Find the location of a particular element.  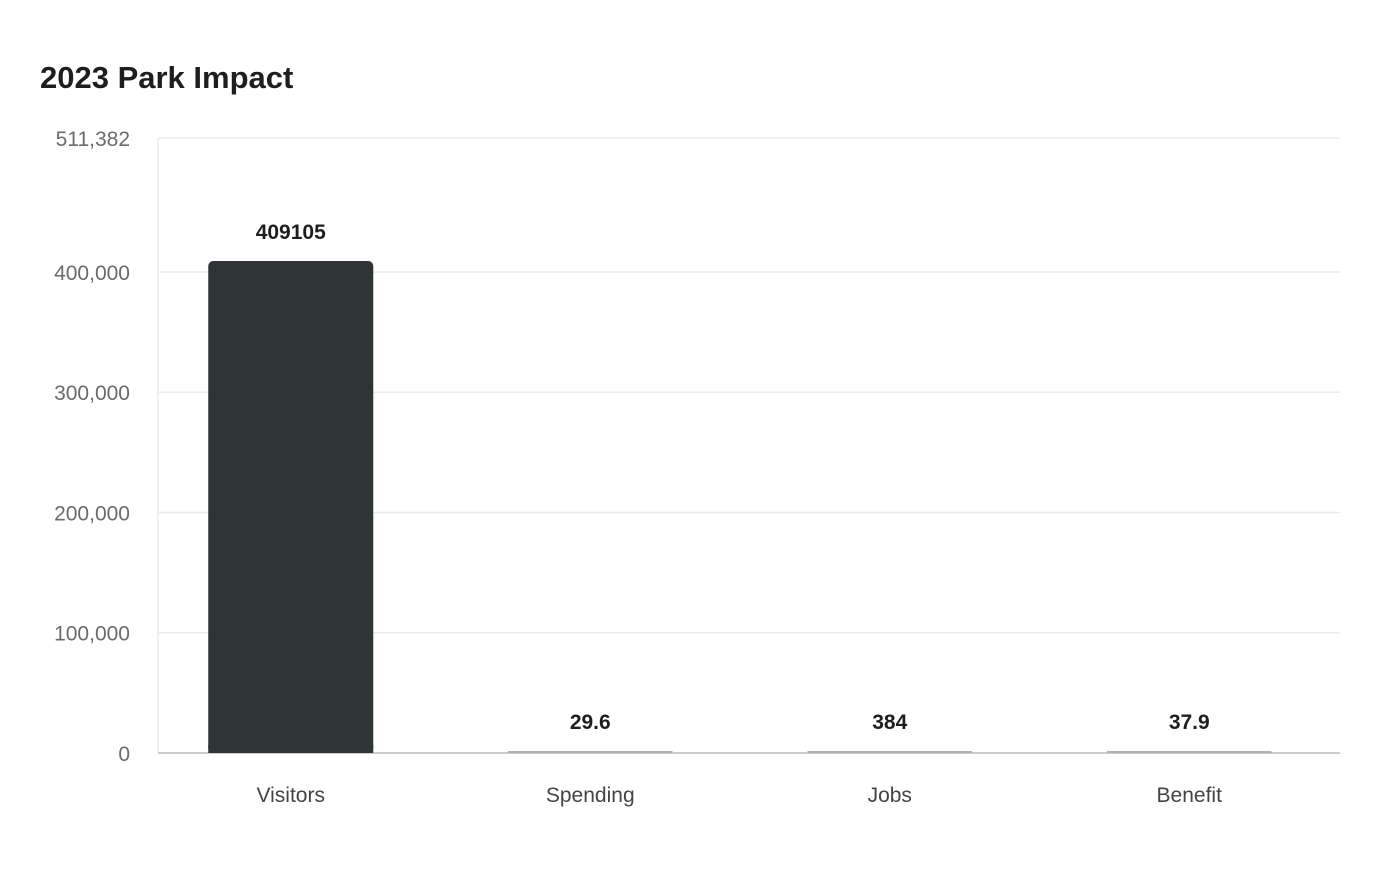

x-tick-label: Spending is located at coordinates (590, 795).